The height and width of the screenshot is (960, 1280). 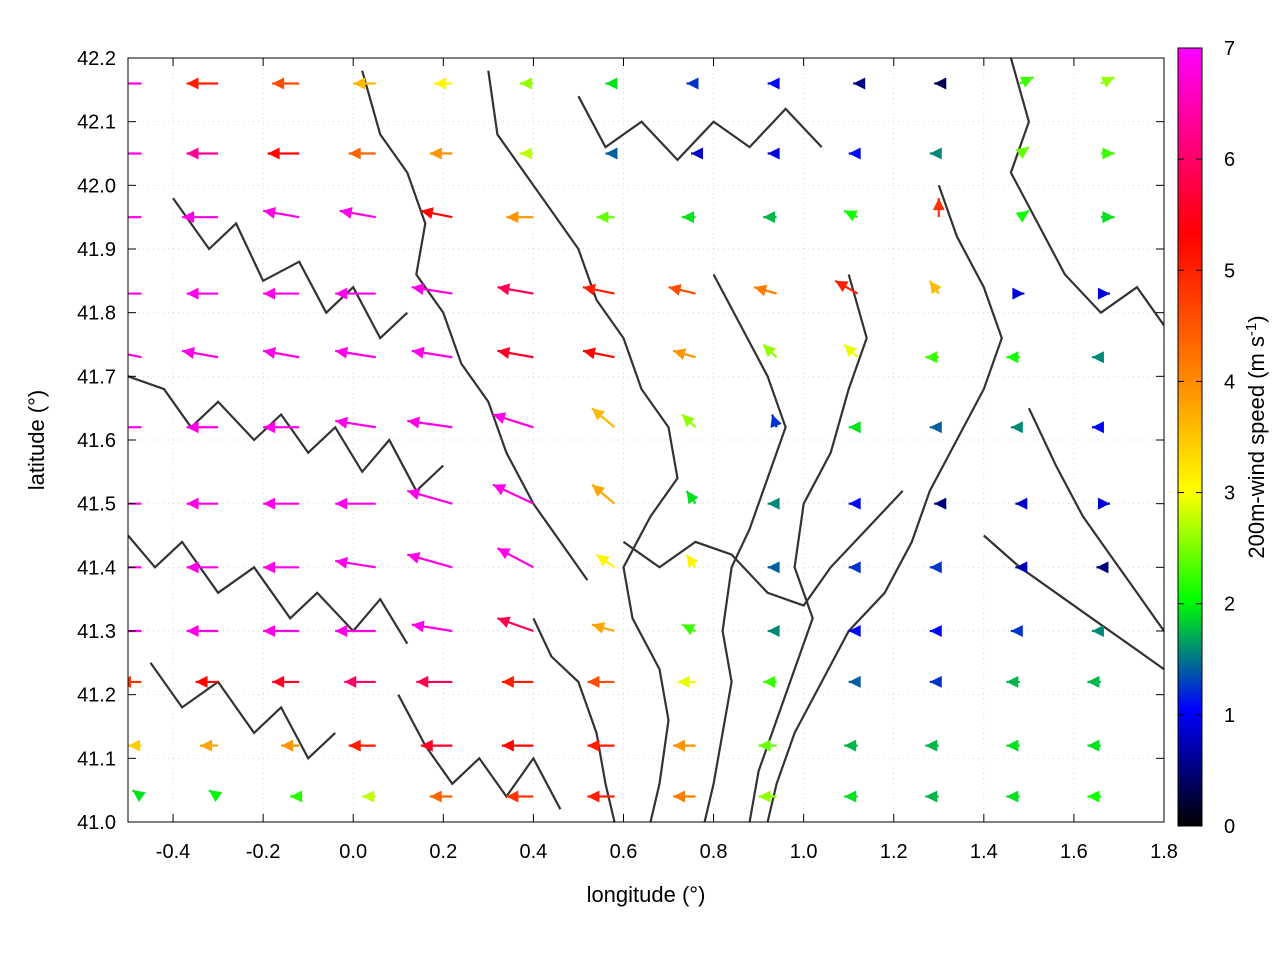 I want to click on colorbar-tick-label: 1, so click(x=1229, y=716).